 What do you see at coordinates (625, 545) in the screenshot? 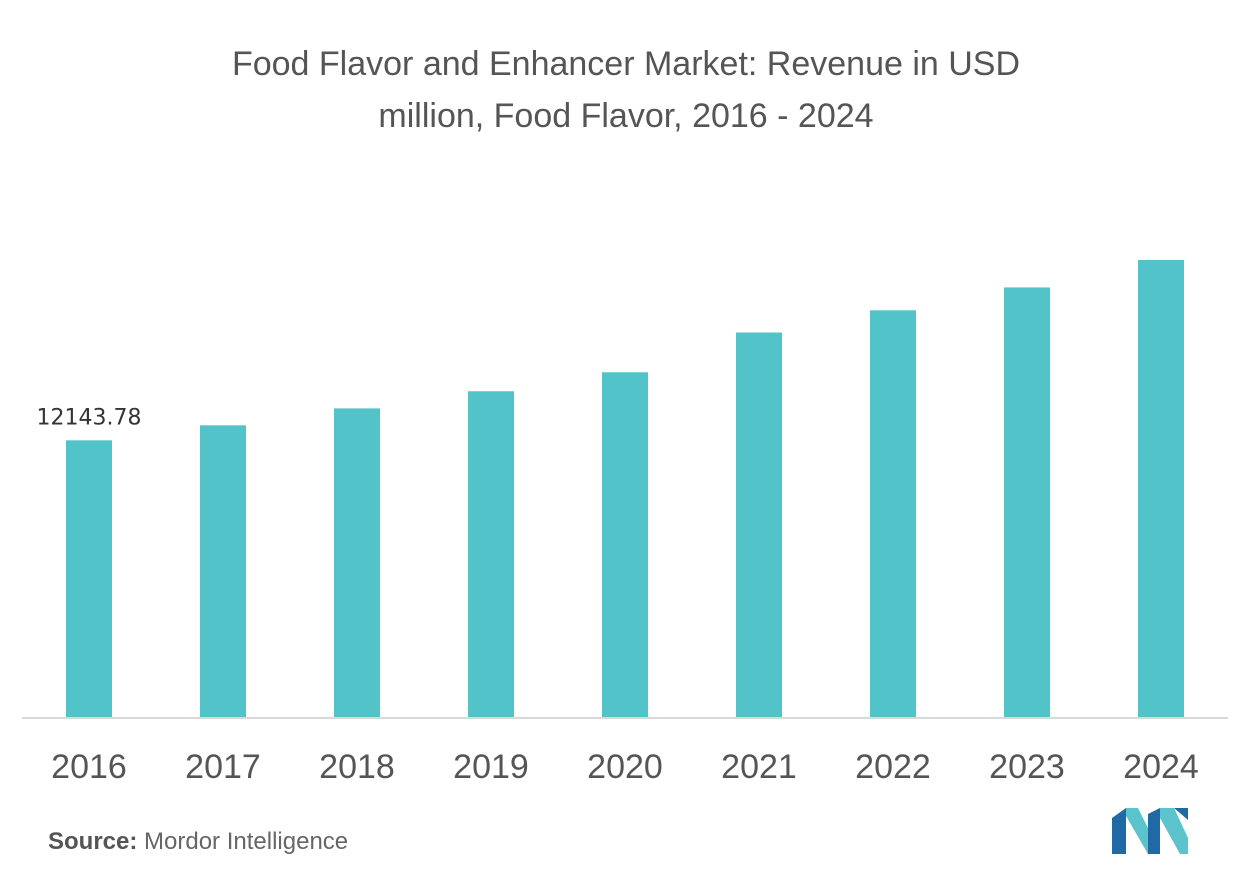
I see `bar-2020` at bounding box center [625, 545].